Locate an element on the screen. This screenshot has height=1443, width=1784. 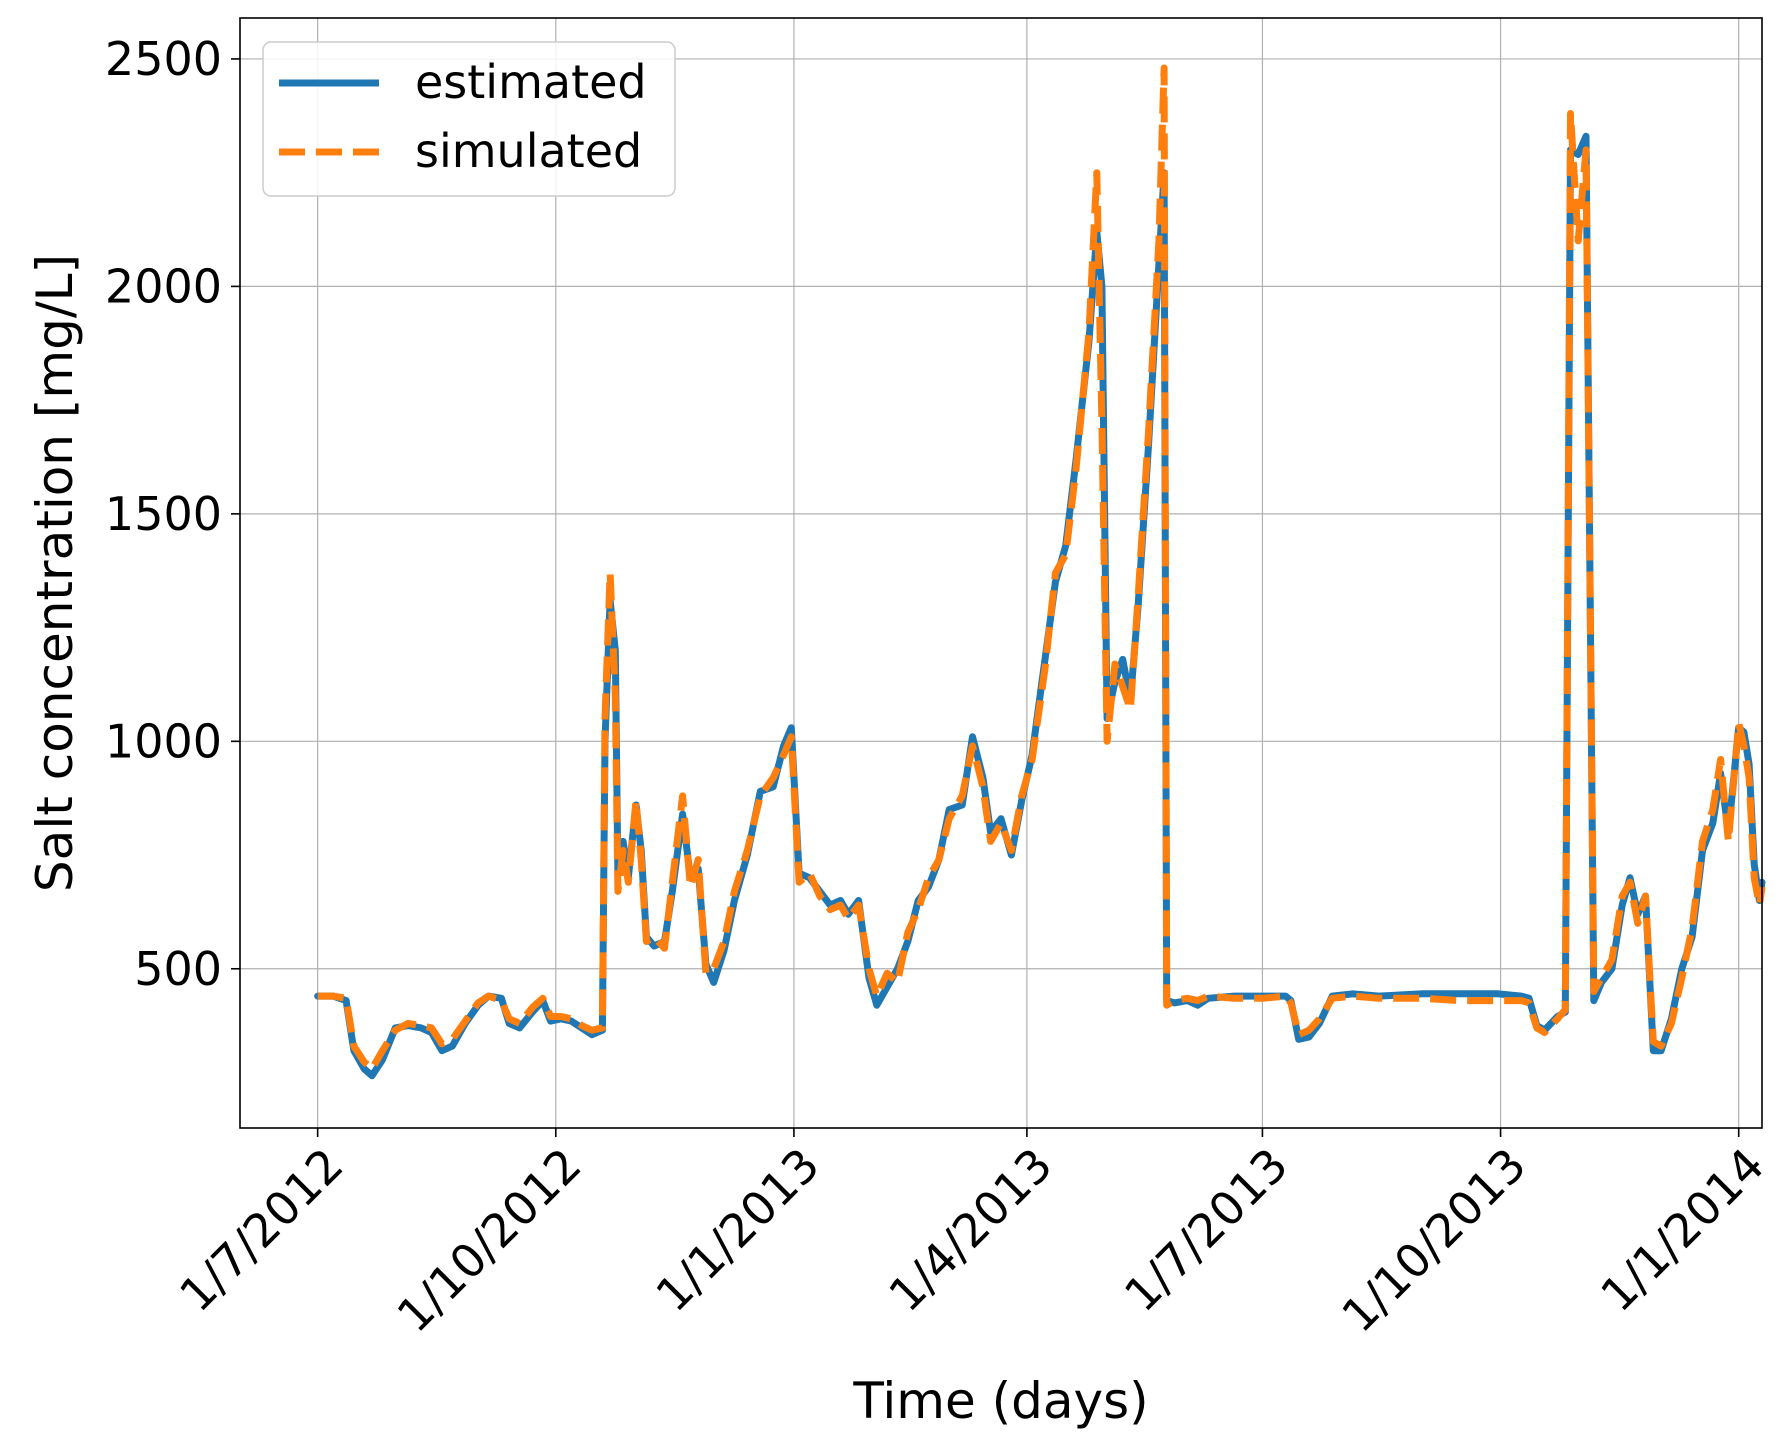
x-tick-label: 1/1/2013 is located at coordinates (737, 1230).